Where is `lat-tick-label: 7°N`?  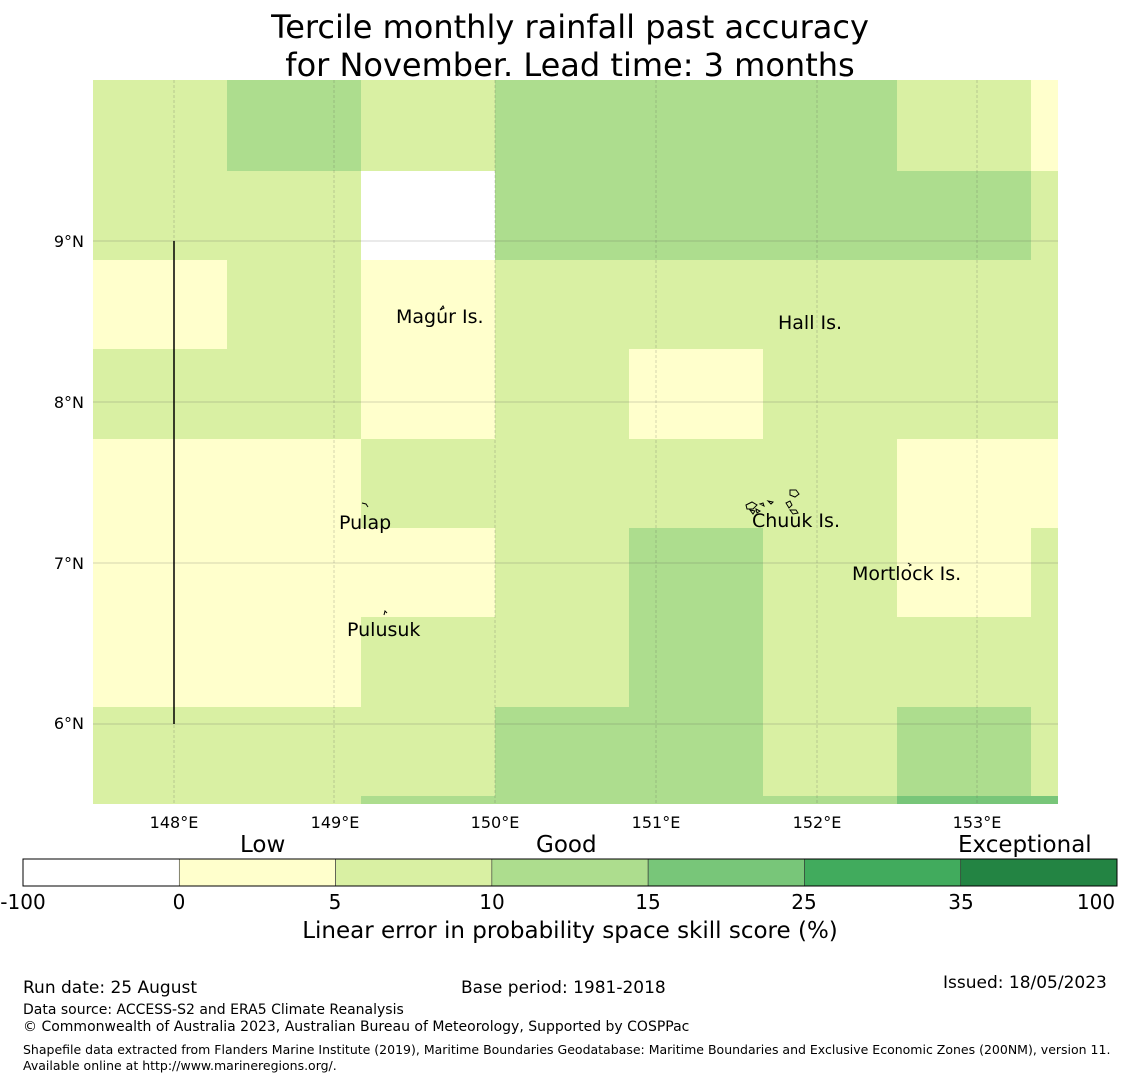 lat-tick-label: 7°N is located at coordinates (69, 563).